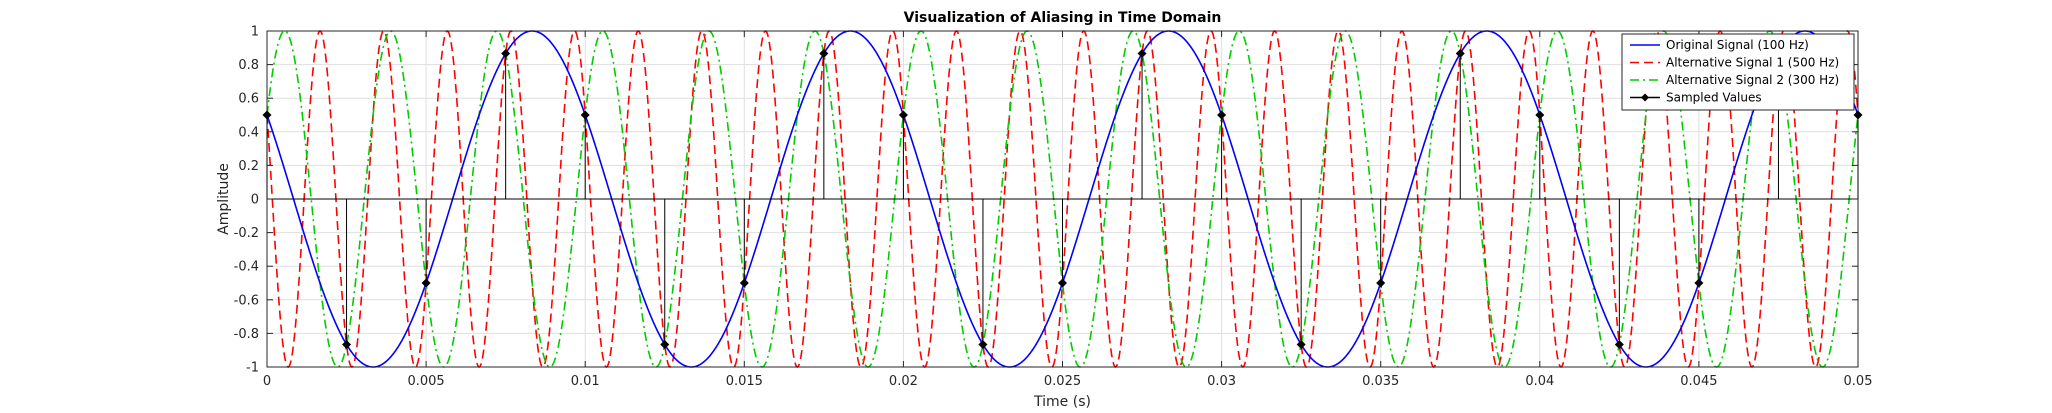 This screenshot has width=2052, height=413. Describe the element at coordinates (1380, 381) in the screenshot. I see `x-tick-label: 0.035` at that location.